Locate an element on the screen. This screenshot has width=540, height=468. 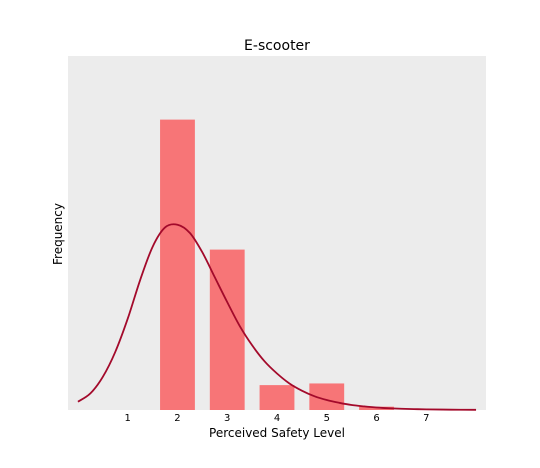
x-tick-label-3: 3 is located at coordinates (227, 418).